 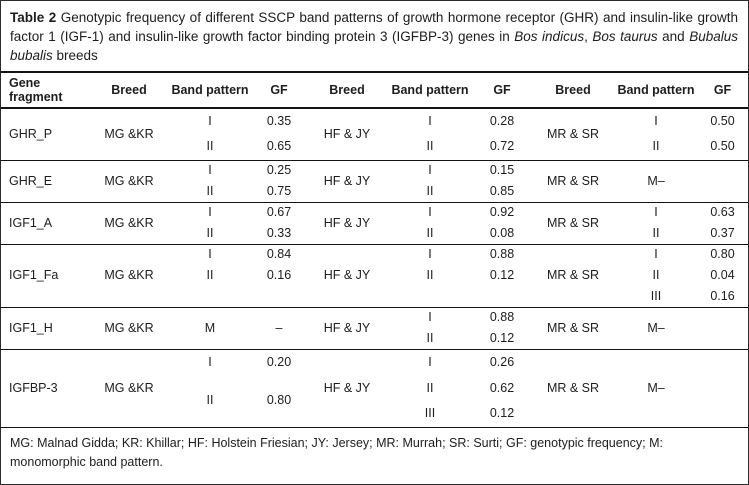 What do you see at coordinates (573, 90) in the screenshot?
I see `header-breed-3: Breed` at bounding box center [573, 90].